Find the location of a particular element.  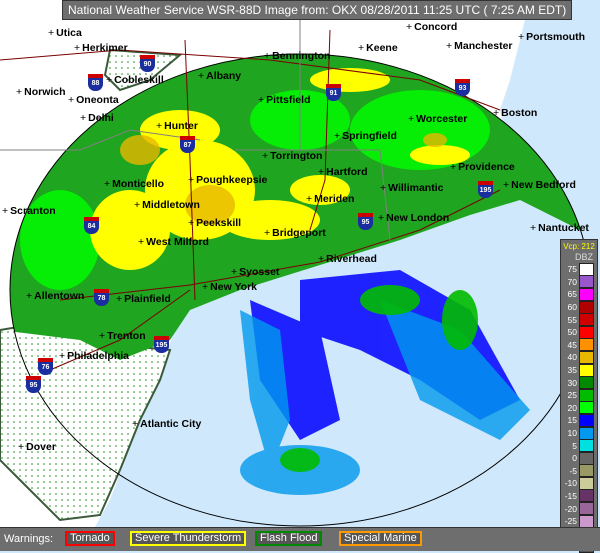

interstate-shield-icon: 88 is located at coordinates (95, 82).